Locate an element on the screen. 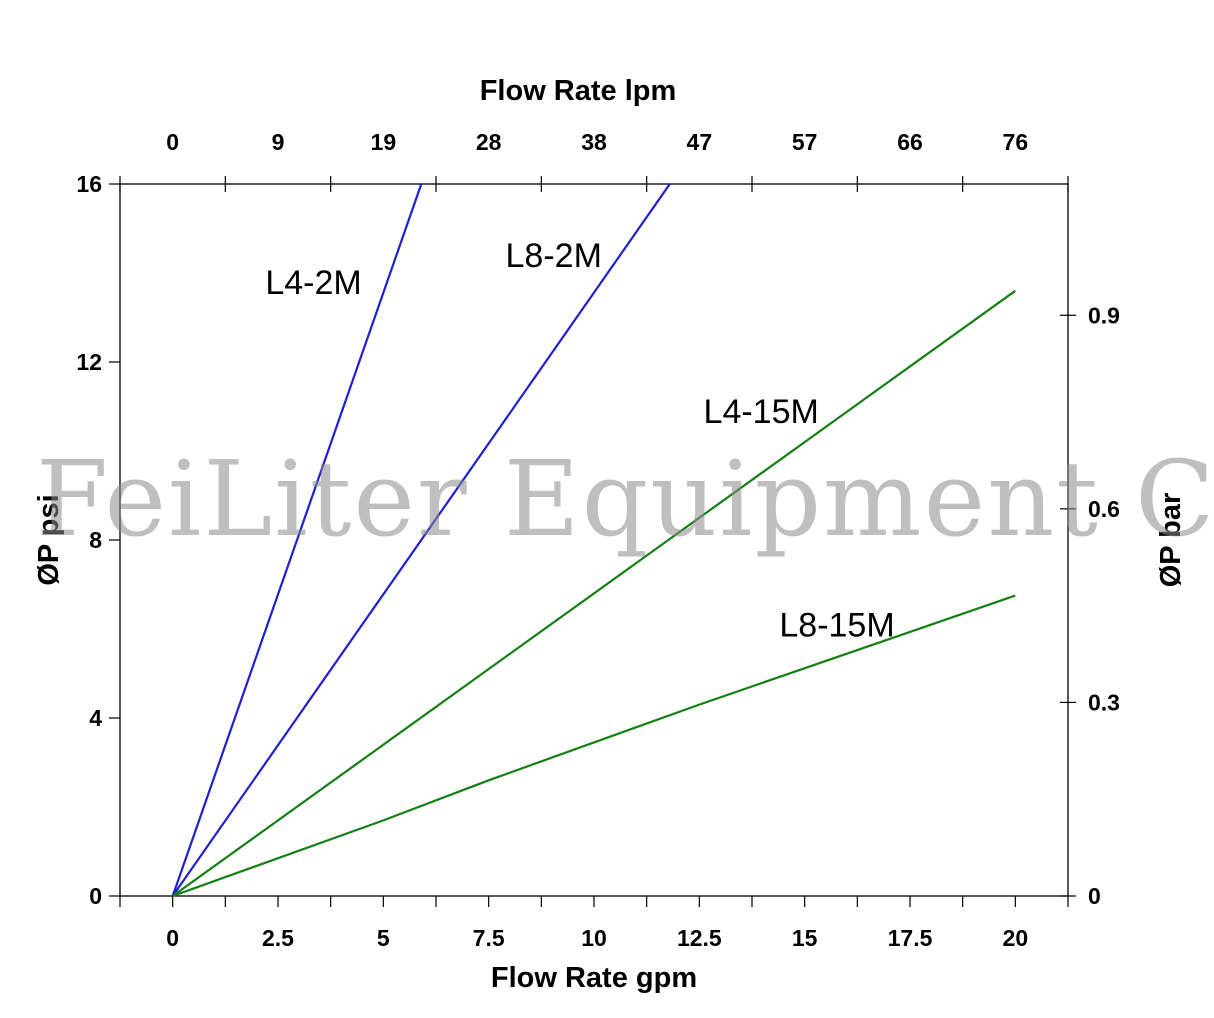 Image resolution: width=1214 pixels, height=1018 pixels. x-tick-label: 20 is located at coordinates (1016, 938).